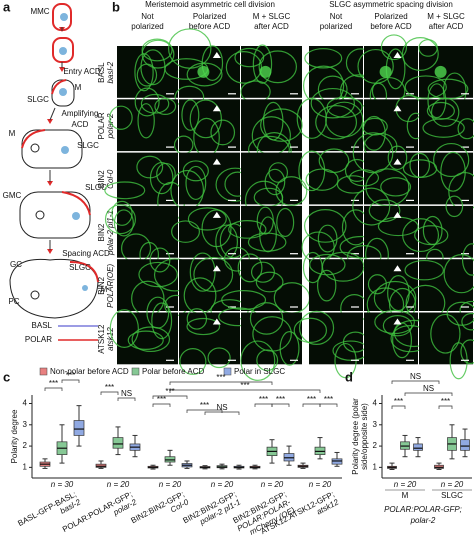  Describe the element at coordinates (159, 511) in the screenshot. I see `x-tick-label: BIN2:BIN2-GFP;Col-0` at that location.